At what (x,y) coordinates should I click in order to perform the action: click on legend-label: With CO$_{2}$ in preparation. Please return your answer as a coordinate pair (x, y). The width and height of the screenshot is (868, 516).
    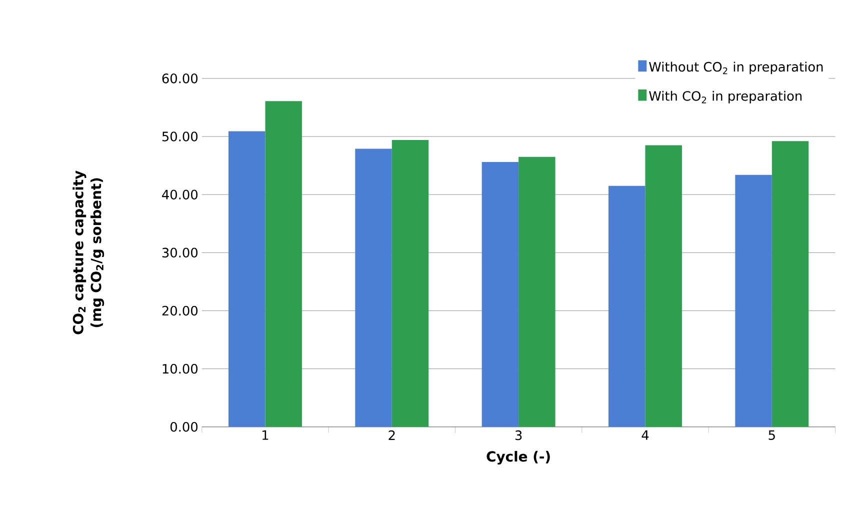
    Looking at the image, I should click on (725, 97).